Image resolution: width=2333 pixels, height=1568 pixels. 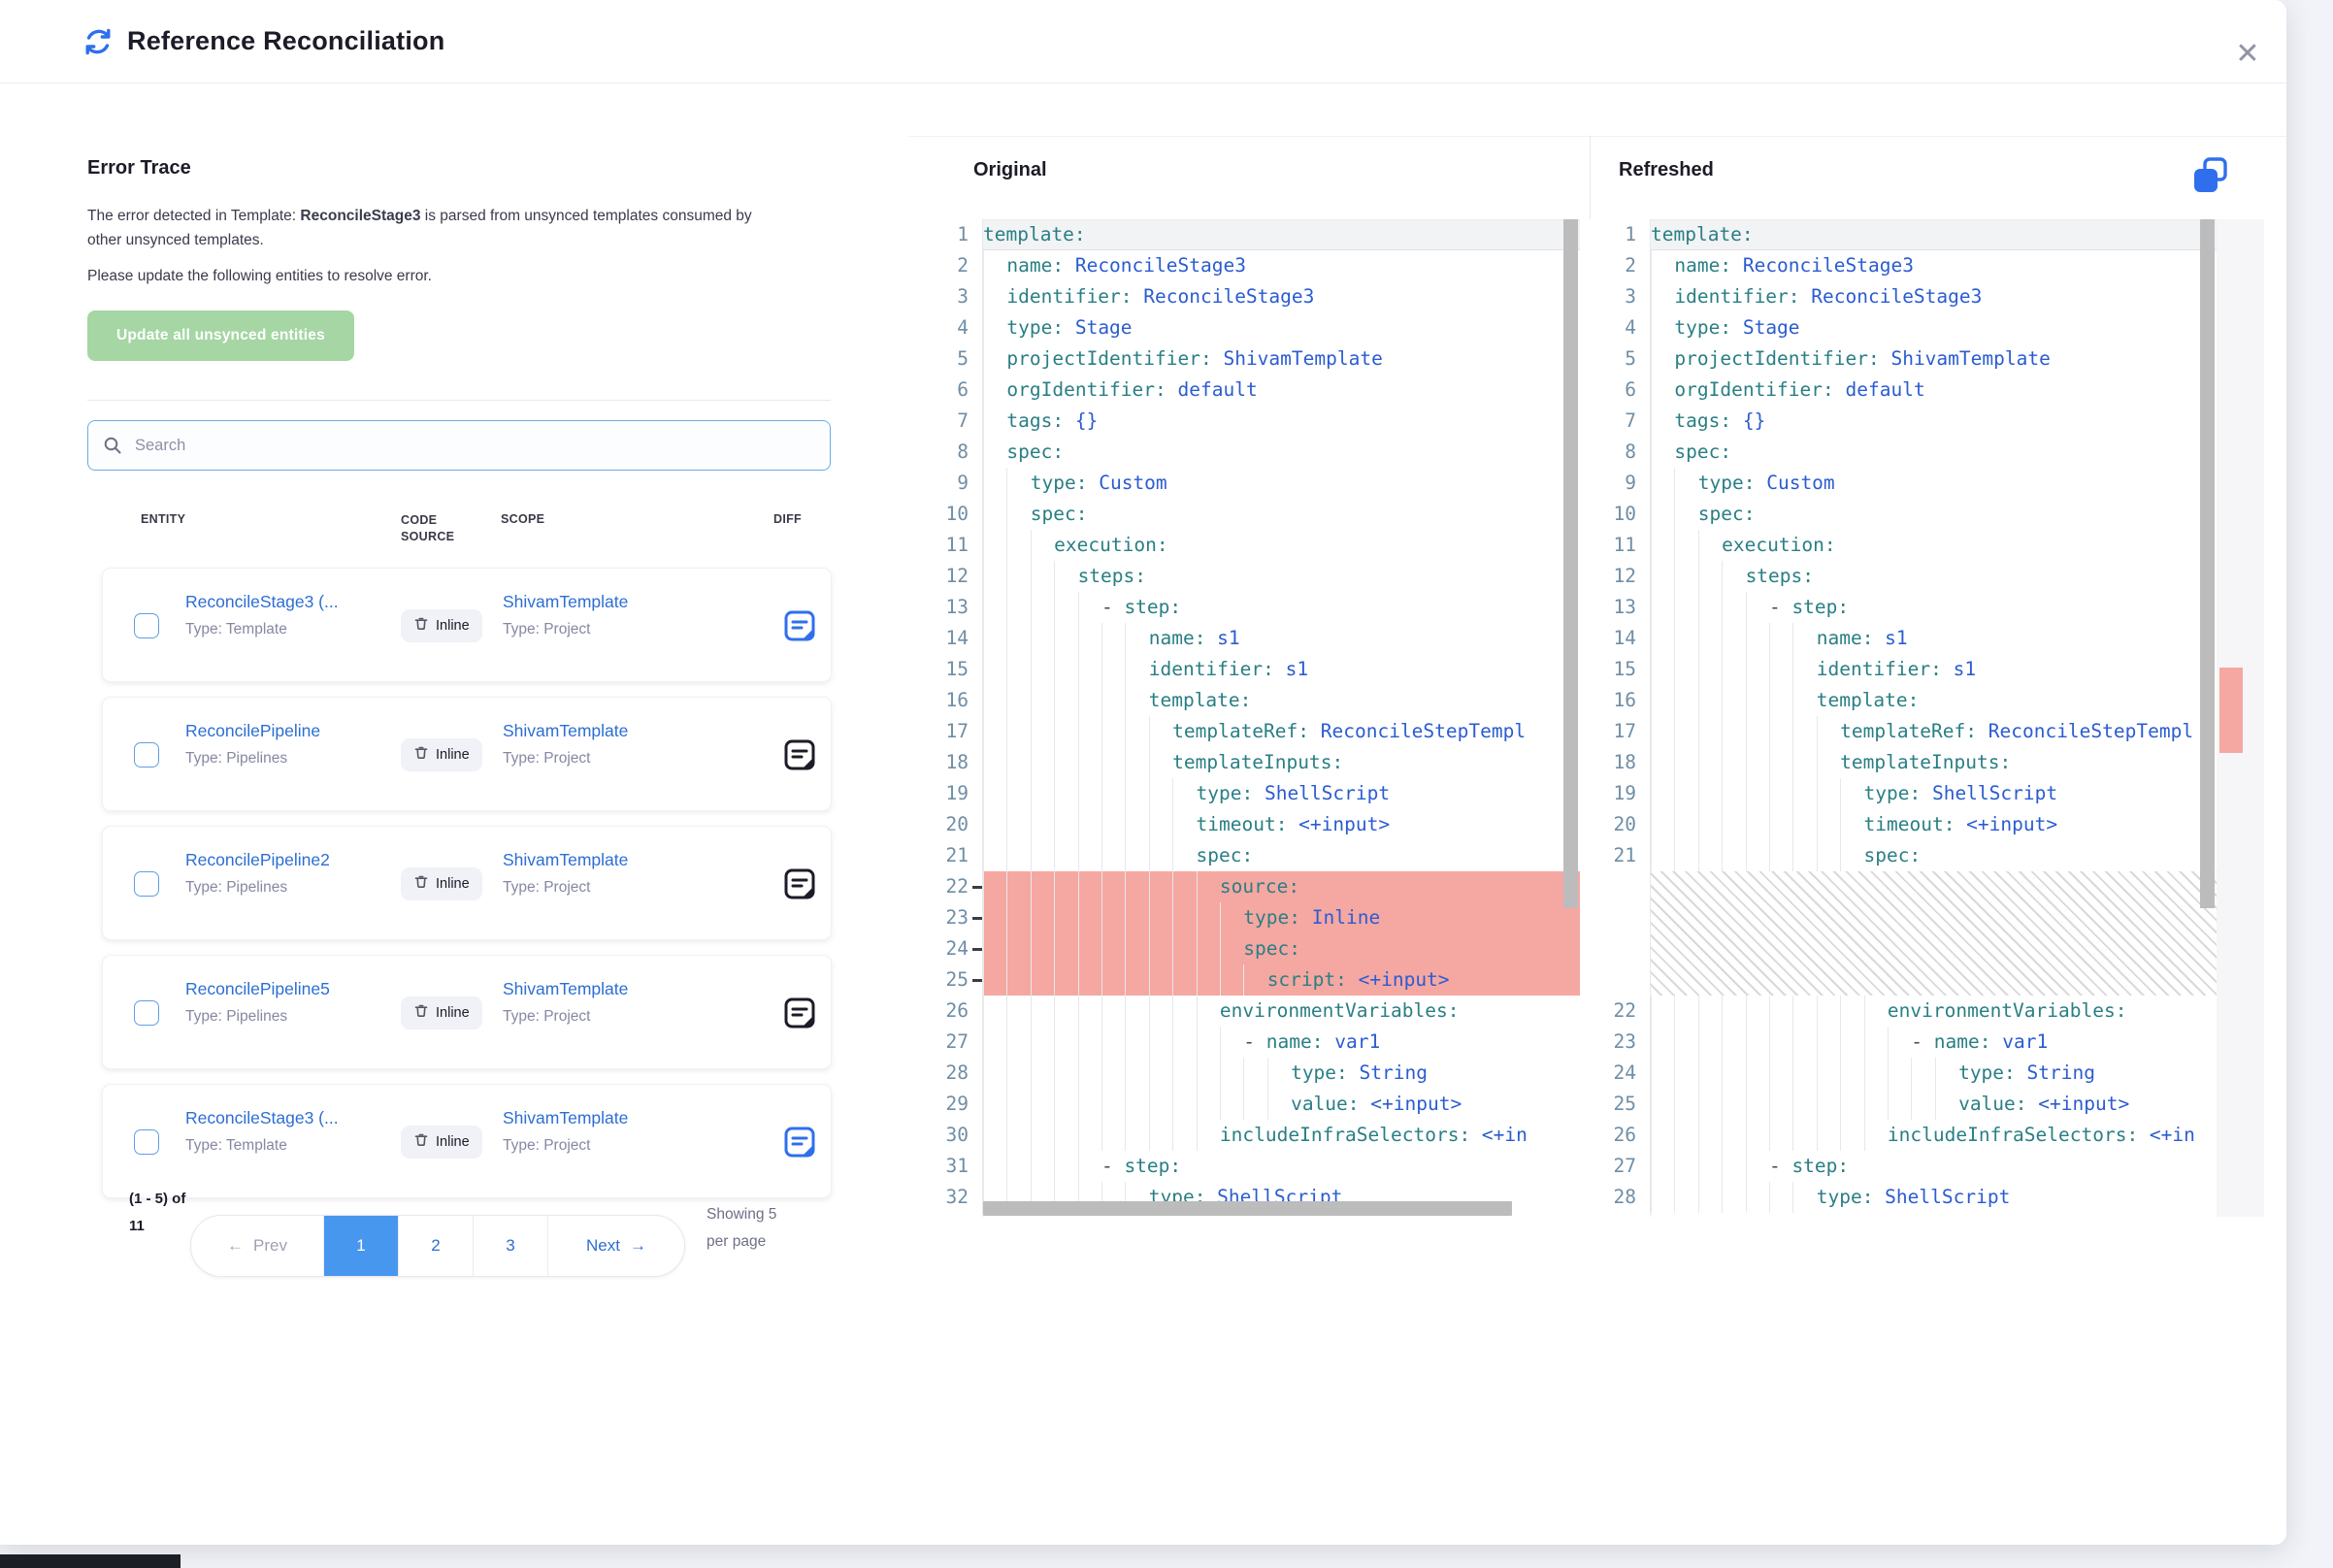 I want to click on scope-type-label: Type: Project, so click(x=547, y=758).